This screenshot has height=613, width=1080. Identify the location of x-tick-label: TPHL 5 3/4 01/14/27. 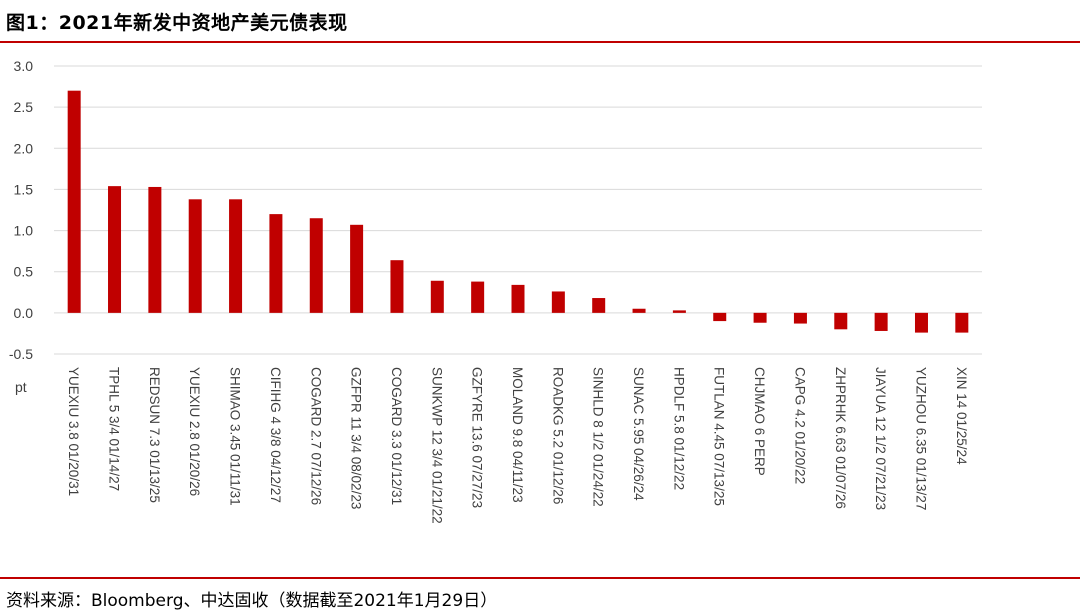
(114, 429).